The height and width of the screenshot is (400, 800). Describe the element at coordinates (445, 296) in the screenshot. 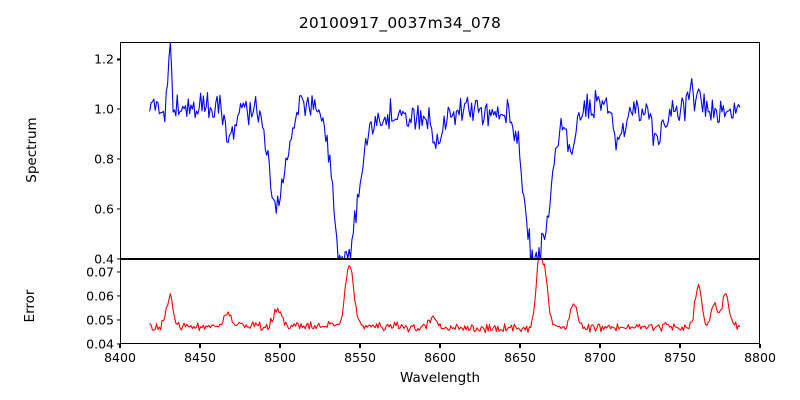

I see `error-line` at that location.